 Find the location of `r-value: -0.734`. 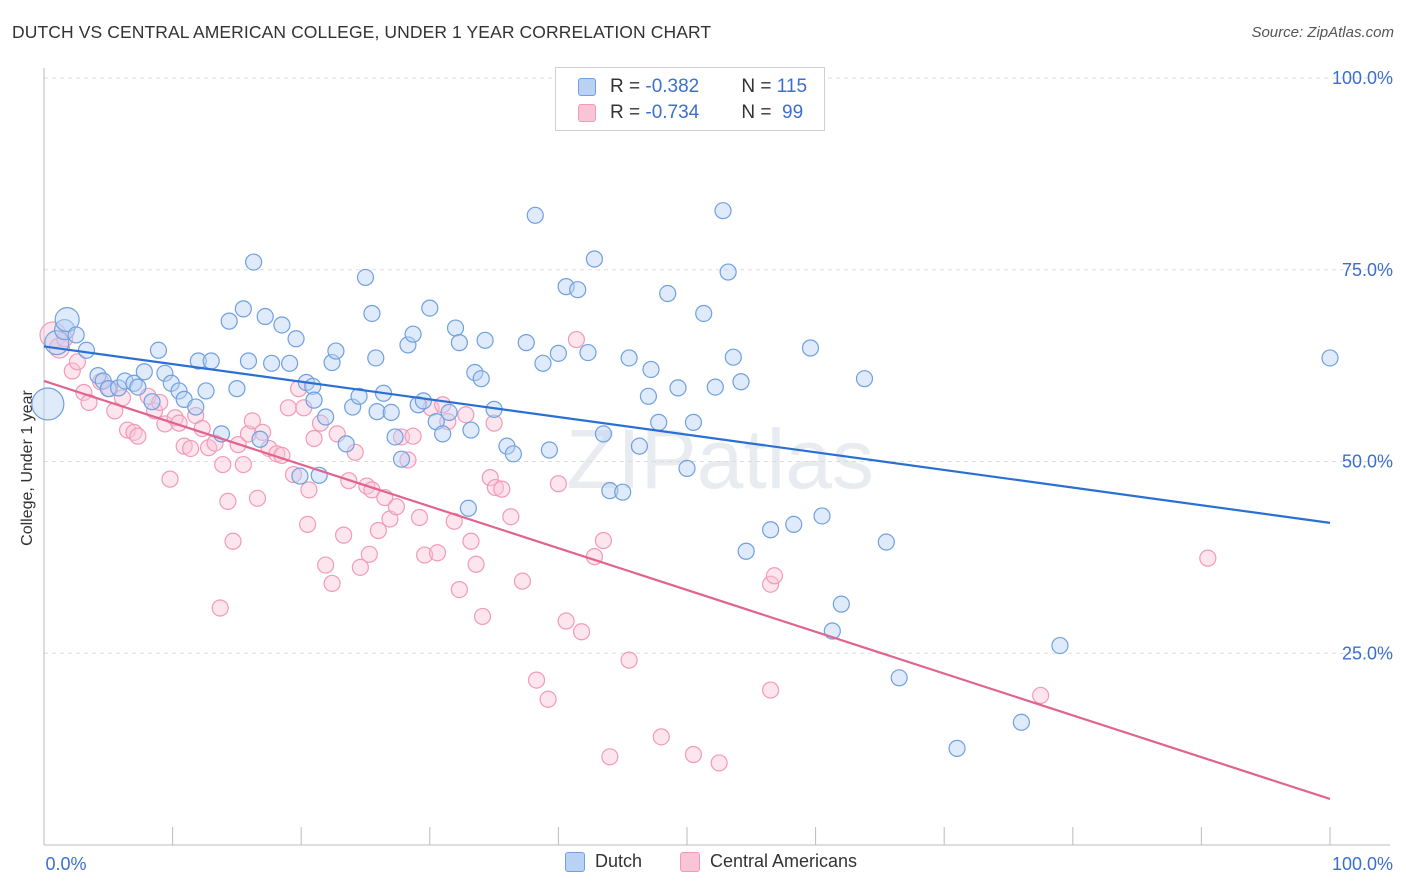

r-value: -0.734 is located at coordinates (672, 112).